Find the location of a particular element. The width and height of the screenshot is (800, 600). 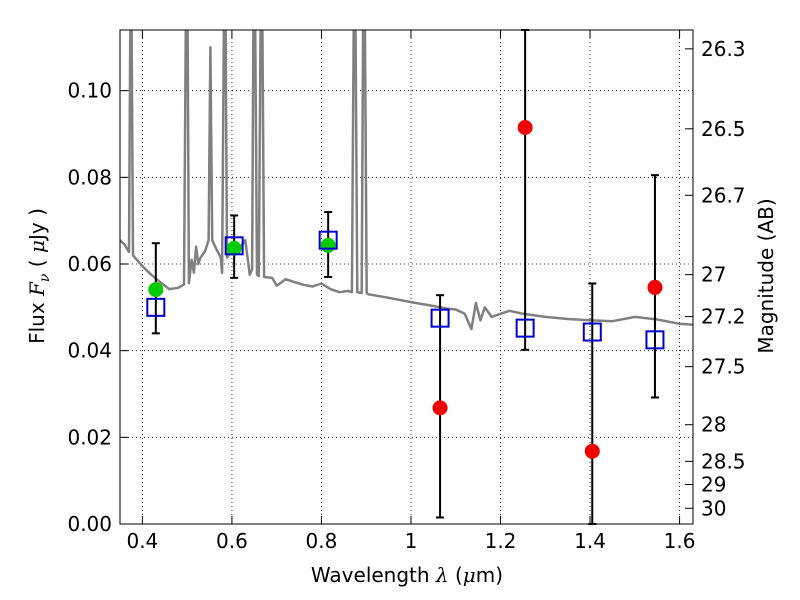

y-tick-label: 0.02 is located at coordinates (89, 437).